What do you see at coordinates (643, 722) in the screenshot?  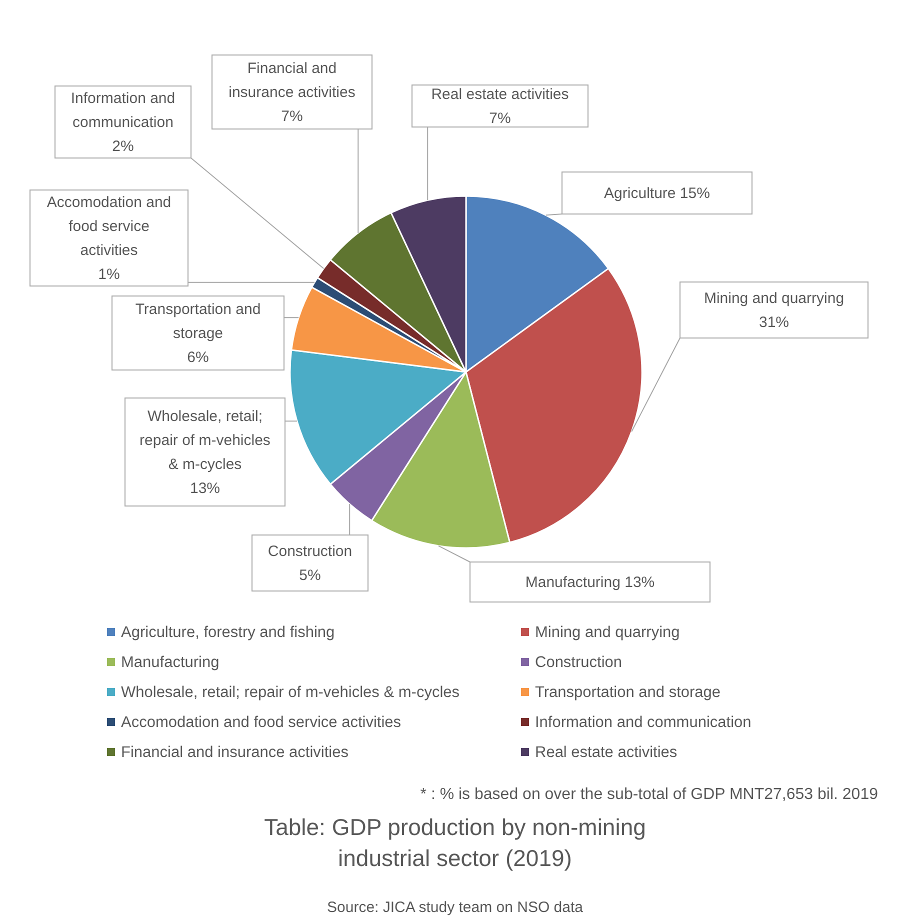 I see `legend-label: Information and communication` at bounding box center [643, 722].